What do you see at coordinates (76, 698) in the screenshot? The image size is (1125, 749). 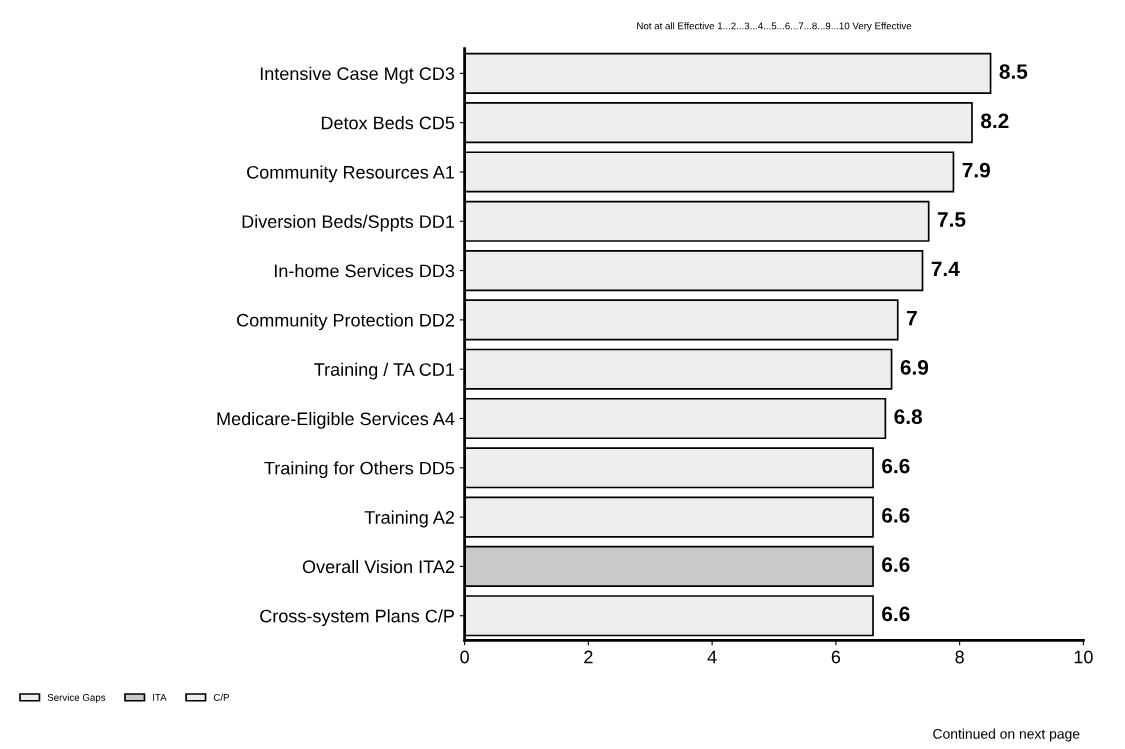 I see `legend-label: Service Gaps` at bounding box center [76, 698].